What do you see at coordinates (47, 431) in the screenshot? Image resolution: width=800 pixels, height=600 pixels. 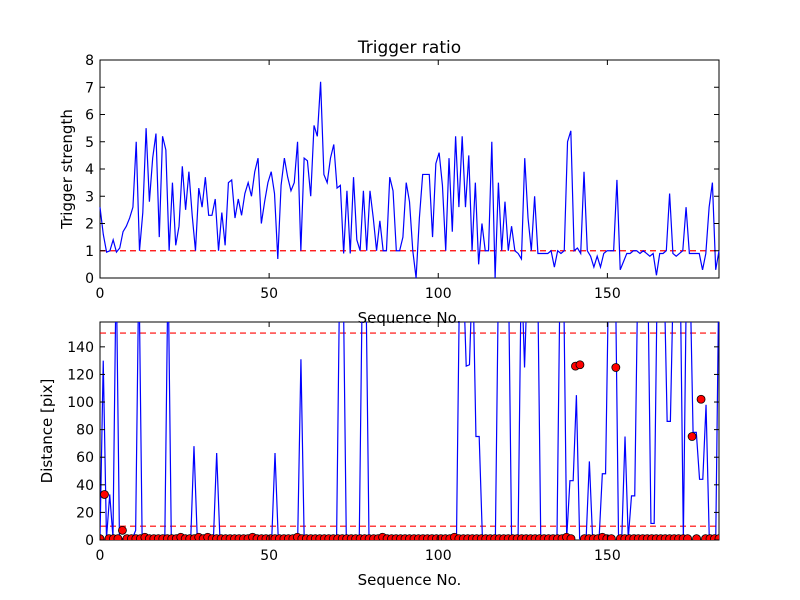 I see `bottom-y-axis-label: Distance [pix]` at bounding box center [47, 431].